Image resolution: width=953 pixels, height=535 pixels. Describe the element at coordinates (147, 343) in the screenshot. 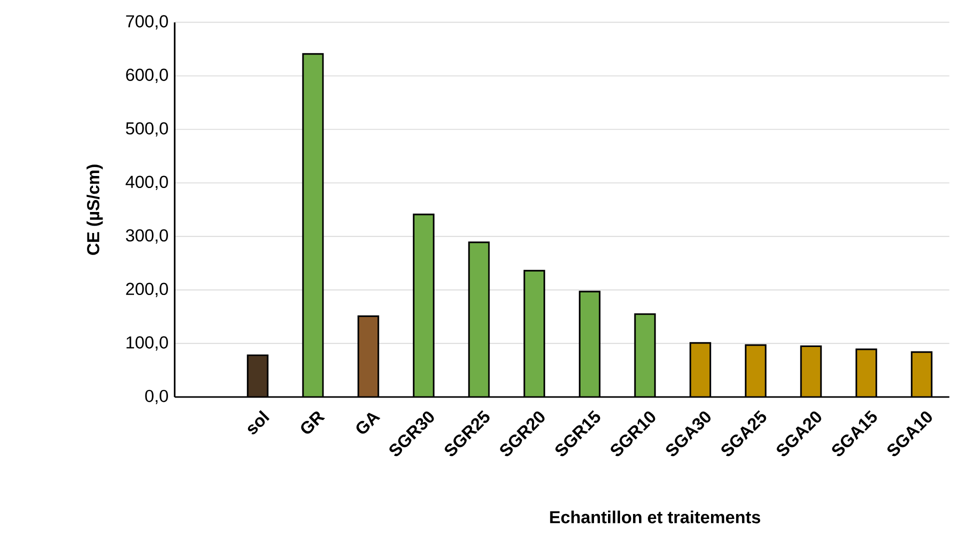

I see `y-tick-label: 100,0` at that location.